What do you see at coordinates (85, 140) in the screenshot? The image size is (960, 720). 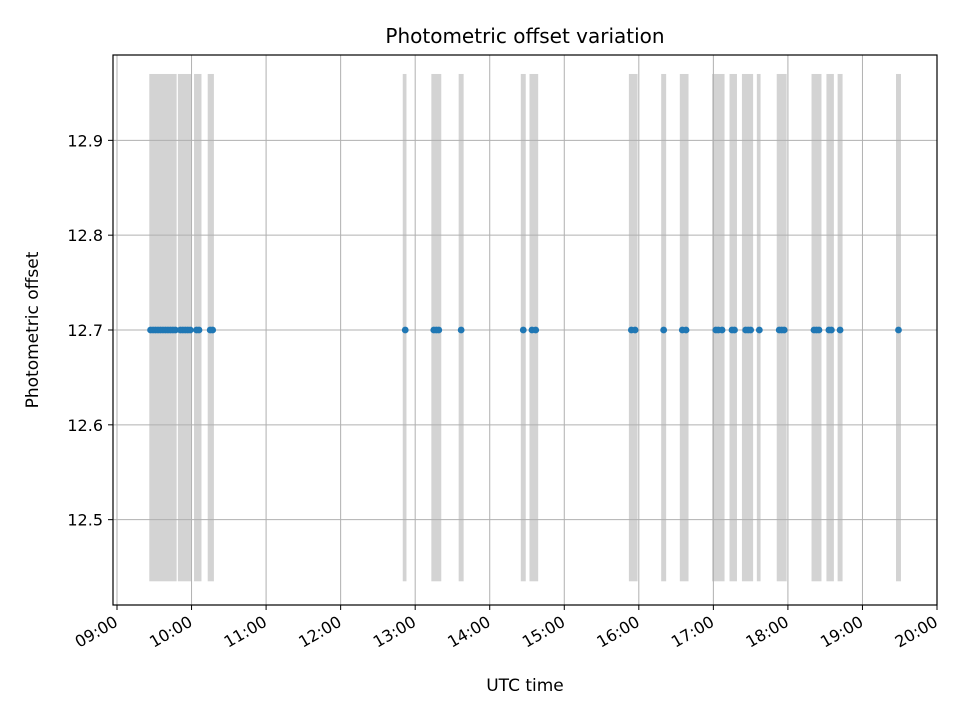 I see `y-tick-label: 12.9` at bounding box center [85, 140].